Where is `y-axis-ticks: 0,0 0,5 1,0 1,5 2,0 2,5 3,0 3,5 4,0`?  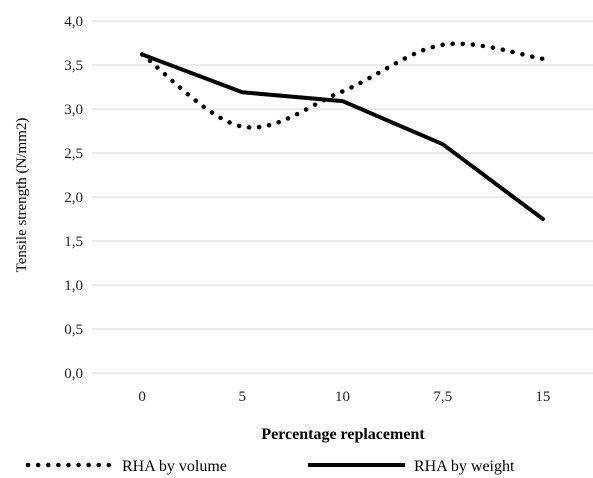
y-axis-ticks: 0,0 0,5 1,0 1,5 2,0 2,5 3,0 3,5 4,0 is located at coordinates (73, 198).